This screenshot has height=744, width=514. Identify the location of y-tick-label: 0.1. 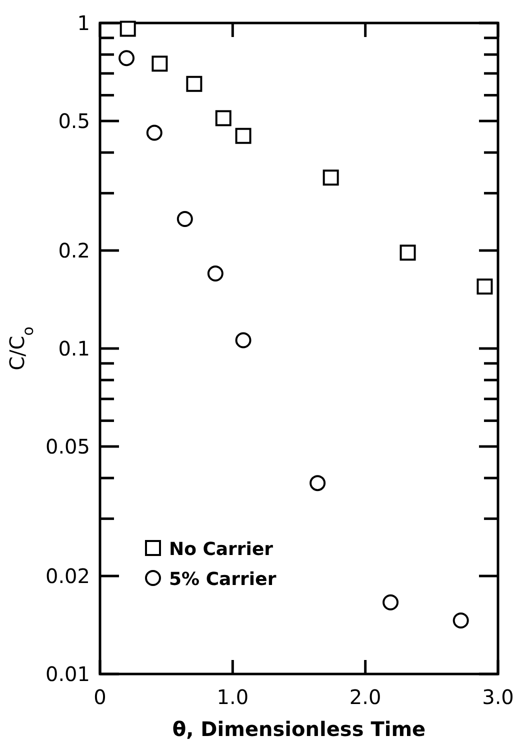
(74, 348).